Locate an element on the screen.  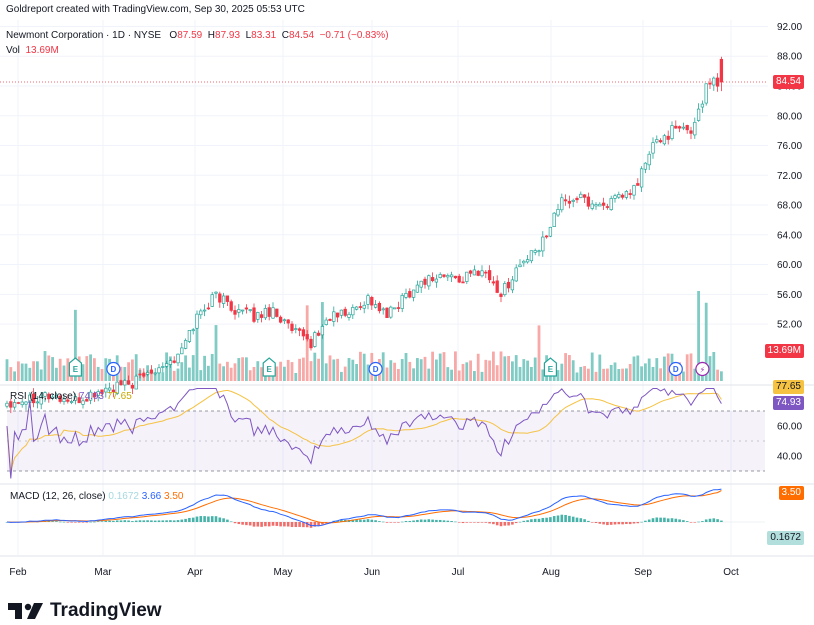
high-label: H is located at coordinates (211, 35).